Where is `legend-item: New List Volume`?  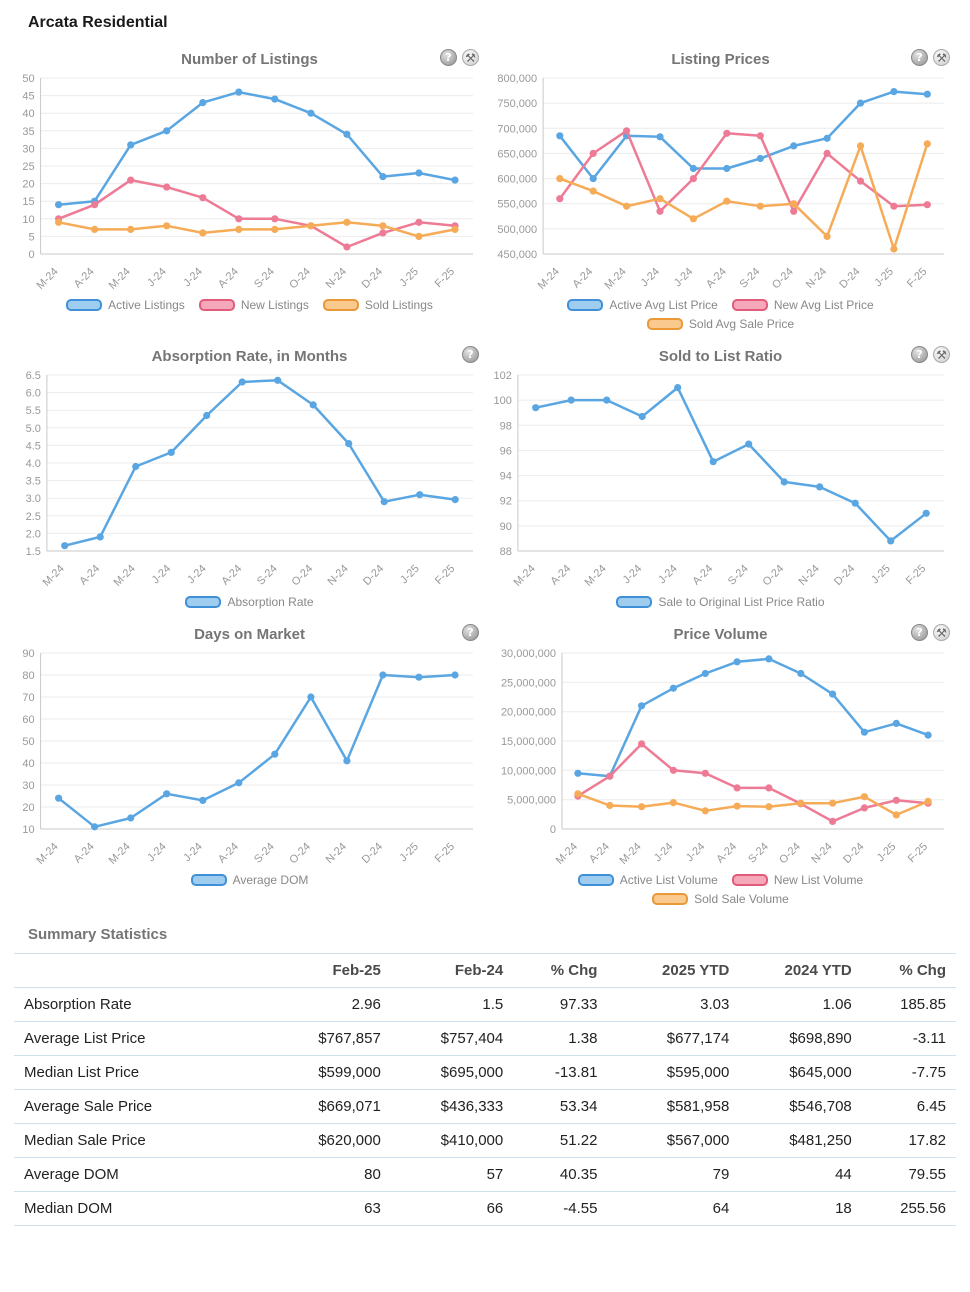 legend-item: New List Volume is located at coordinates (797, 880).